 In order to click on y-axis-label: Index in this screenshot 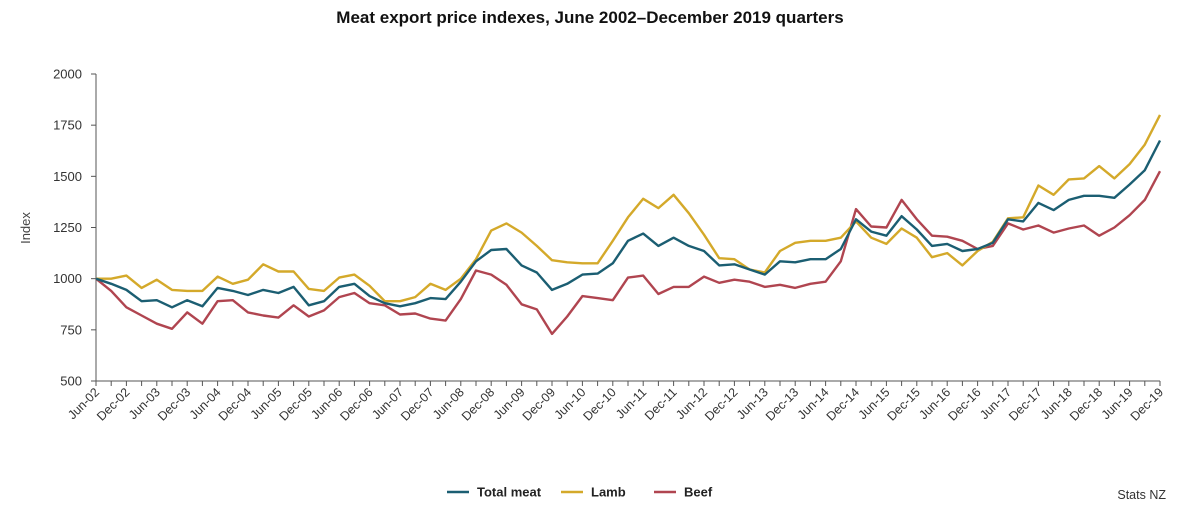, I will do `click(25, 228)`.